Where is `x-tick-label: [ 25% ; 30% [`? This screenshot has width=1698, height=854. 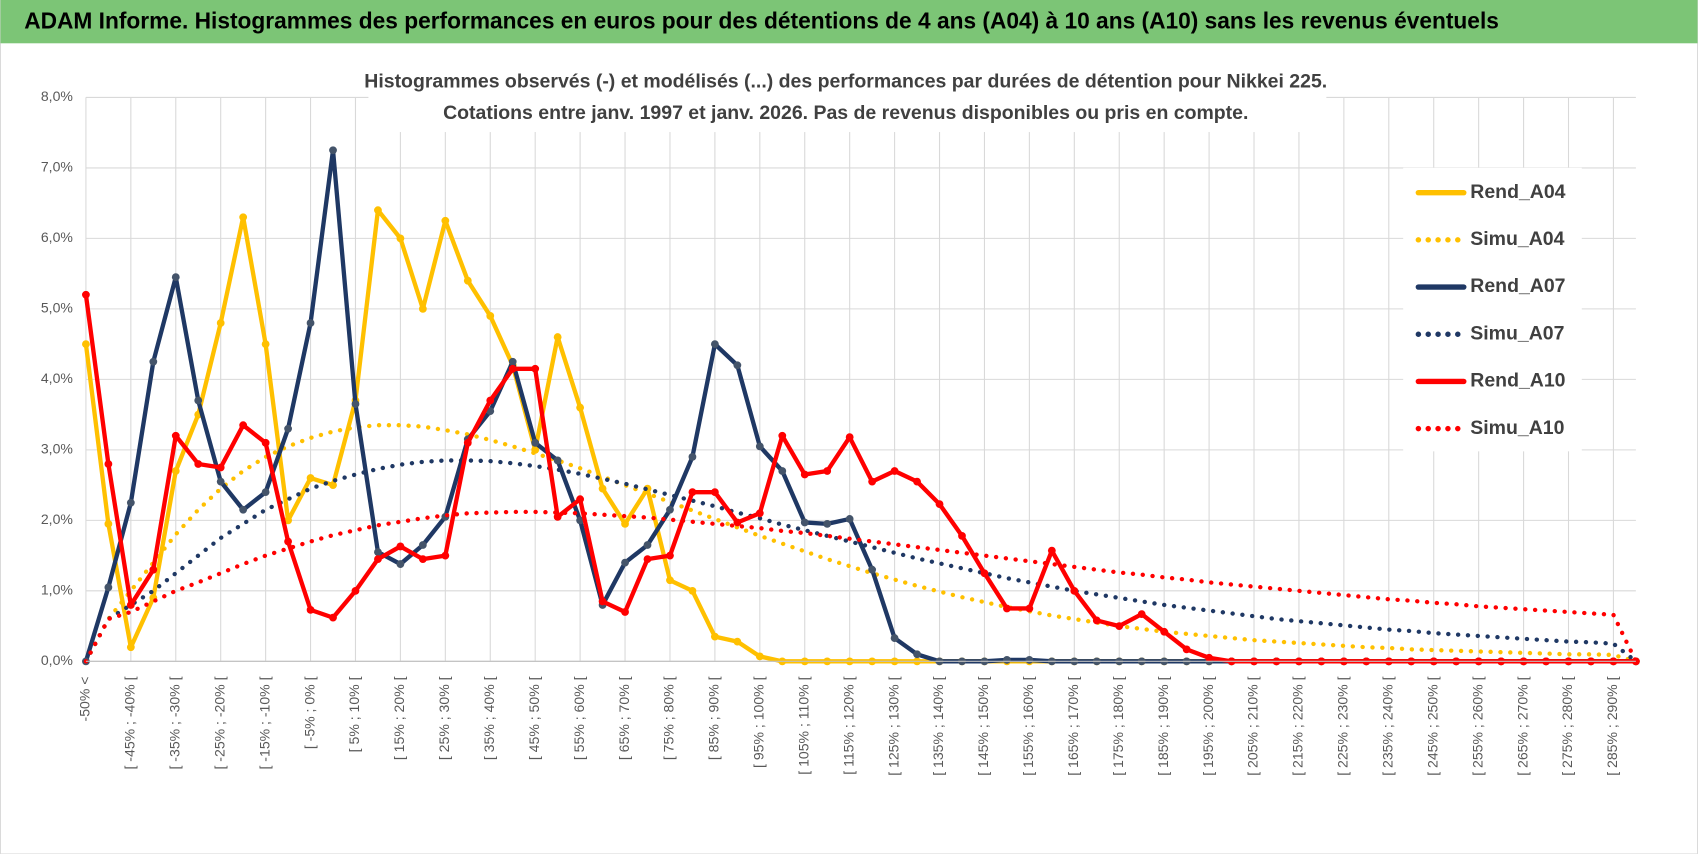 x-tick-label: [ 25% ; 30% [ is located at coordinates (444, 718).